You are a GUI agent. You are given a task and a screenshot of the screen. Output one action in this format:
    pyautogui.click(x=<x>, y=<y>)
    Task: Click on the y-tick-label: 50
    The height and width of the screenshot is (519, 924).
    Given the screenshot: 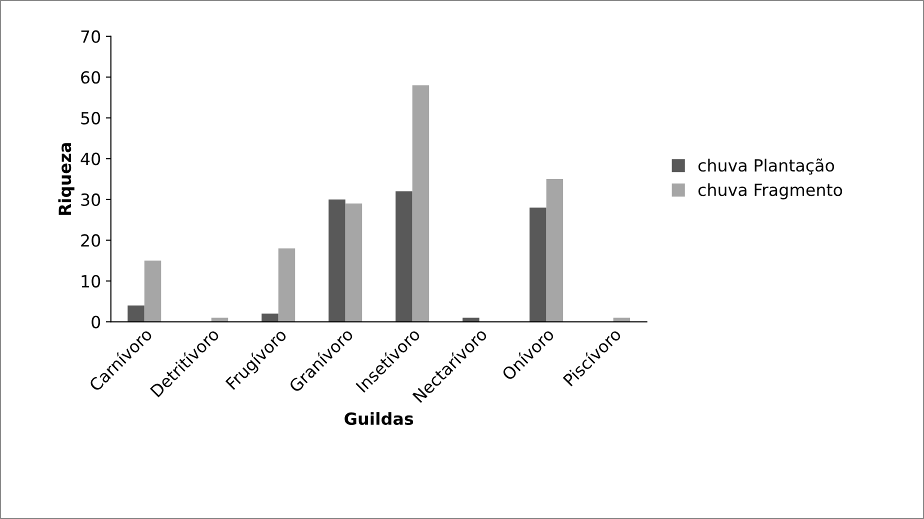 What is the action you would take?
    pyautogui.click(x=90, y=118)
    